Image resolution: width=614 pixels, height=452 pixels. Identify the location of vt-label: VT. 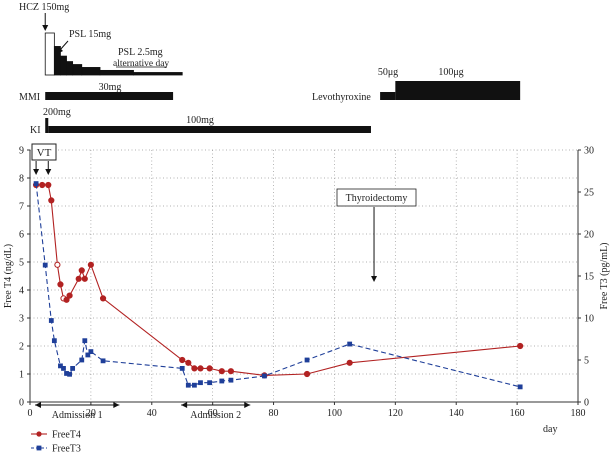
(44, 153).